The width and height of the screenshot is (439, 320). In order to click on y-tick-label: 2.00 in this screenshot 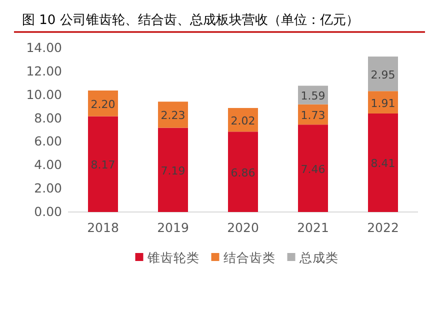, I will do `click(48, 188)`.